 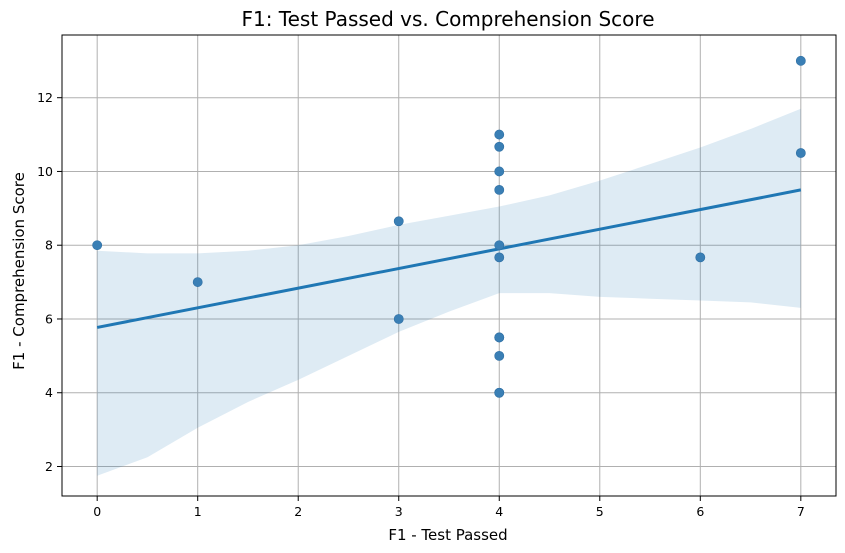 I want to click on x-tick-label: 7, so click(x=801, y=511).